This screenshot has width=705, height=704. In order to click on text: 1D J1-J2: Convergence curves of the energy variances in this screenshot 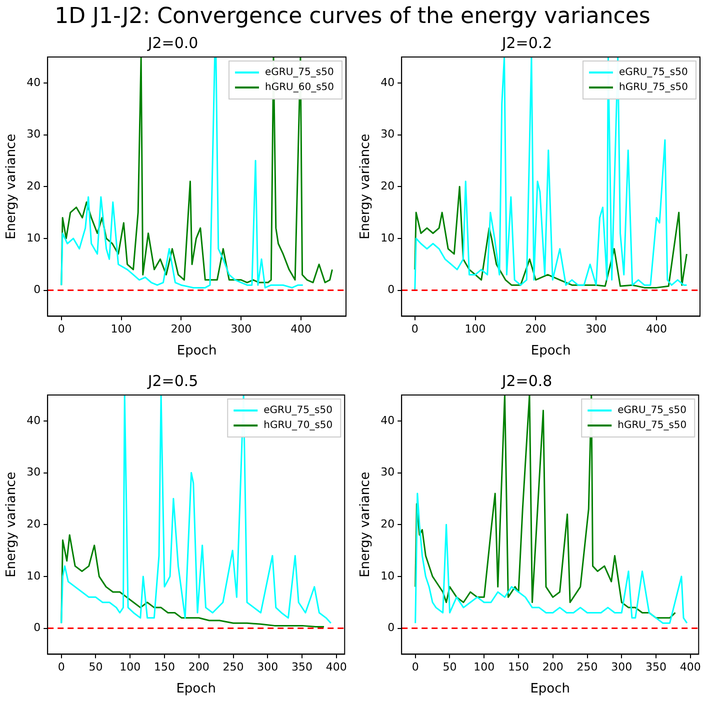, I will do `click(353, 17)`.